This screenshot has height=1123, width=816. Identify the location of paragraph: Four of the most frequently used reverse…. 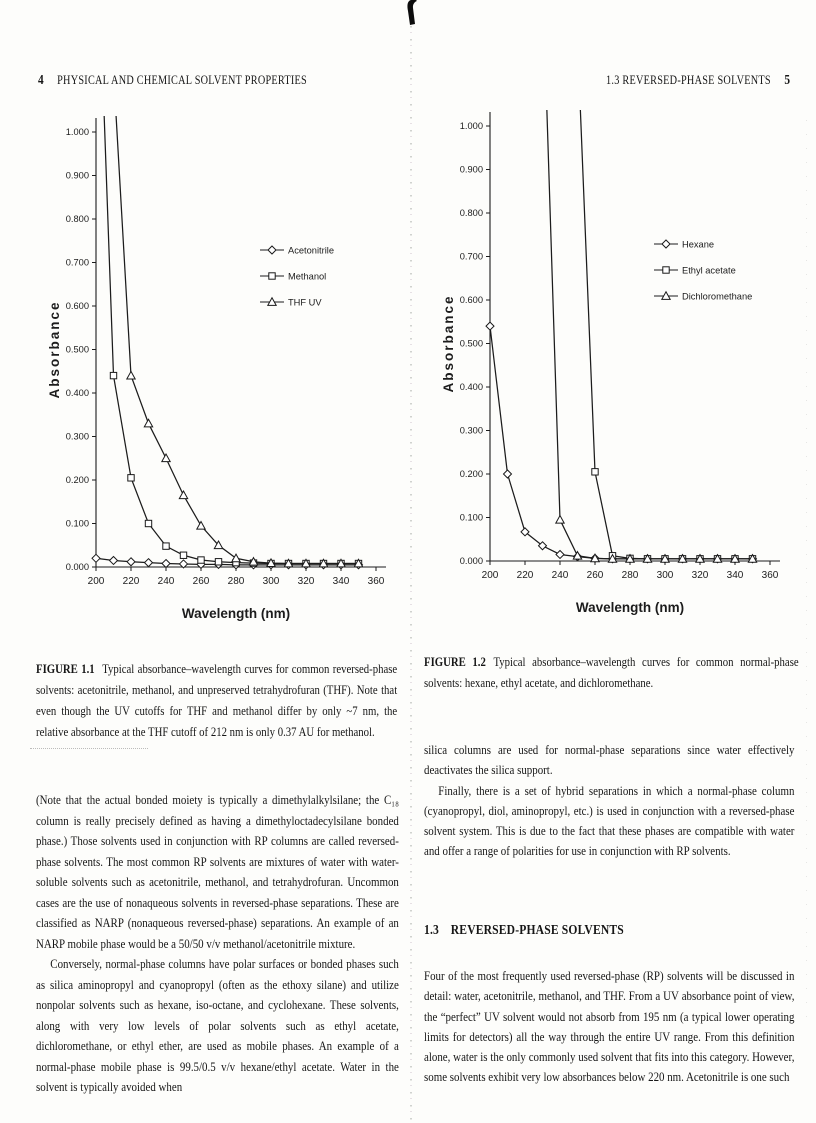
(609, 1026).